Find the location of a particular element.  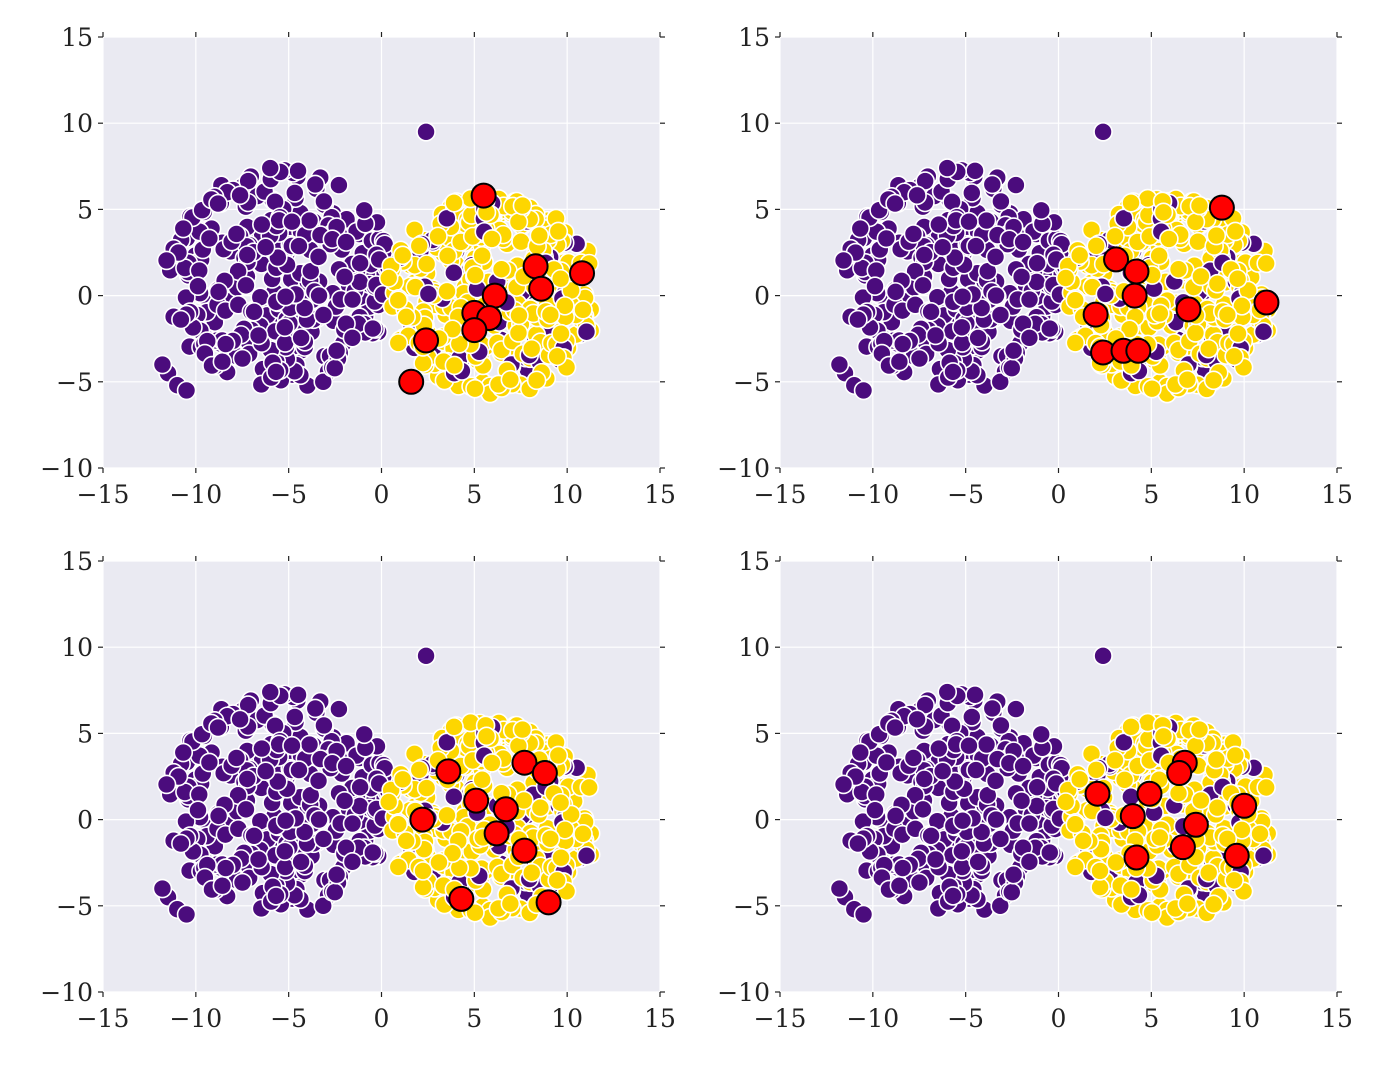

x-tick-label: 15 is located at coordinates (660, 494).